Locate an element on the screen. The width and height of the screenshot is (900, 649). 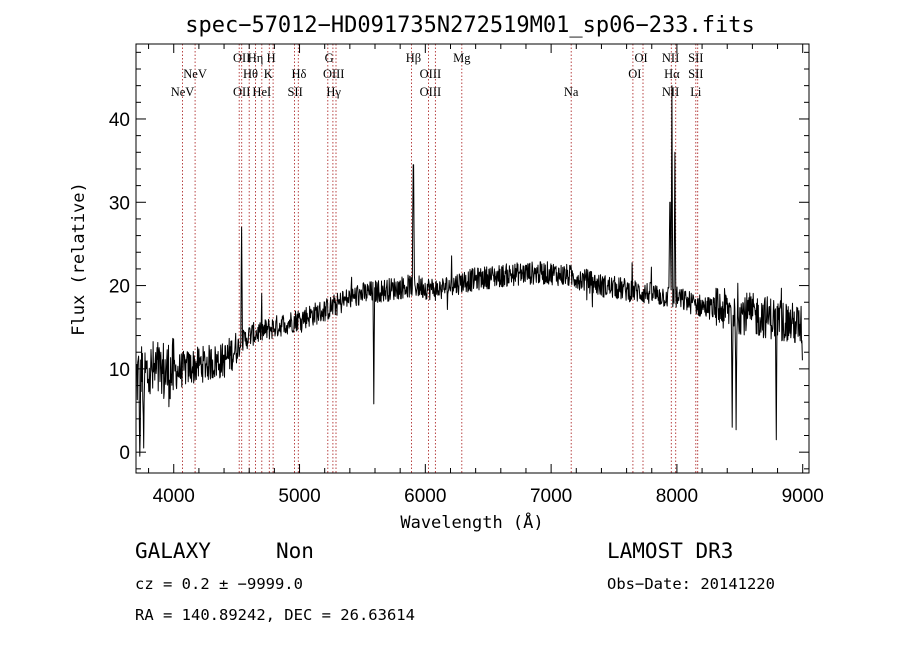
emission-label-11: G is located at coordinates (329, 58).